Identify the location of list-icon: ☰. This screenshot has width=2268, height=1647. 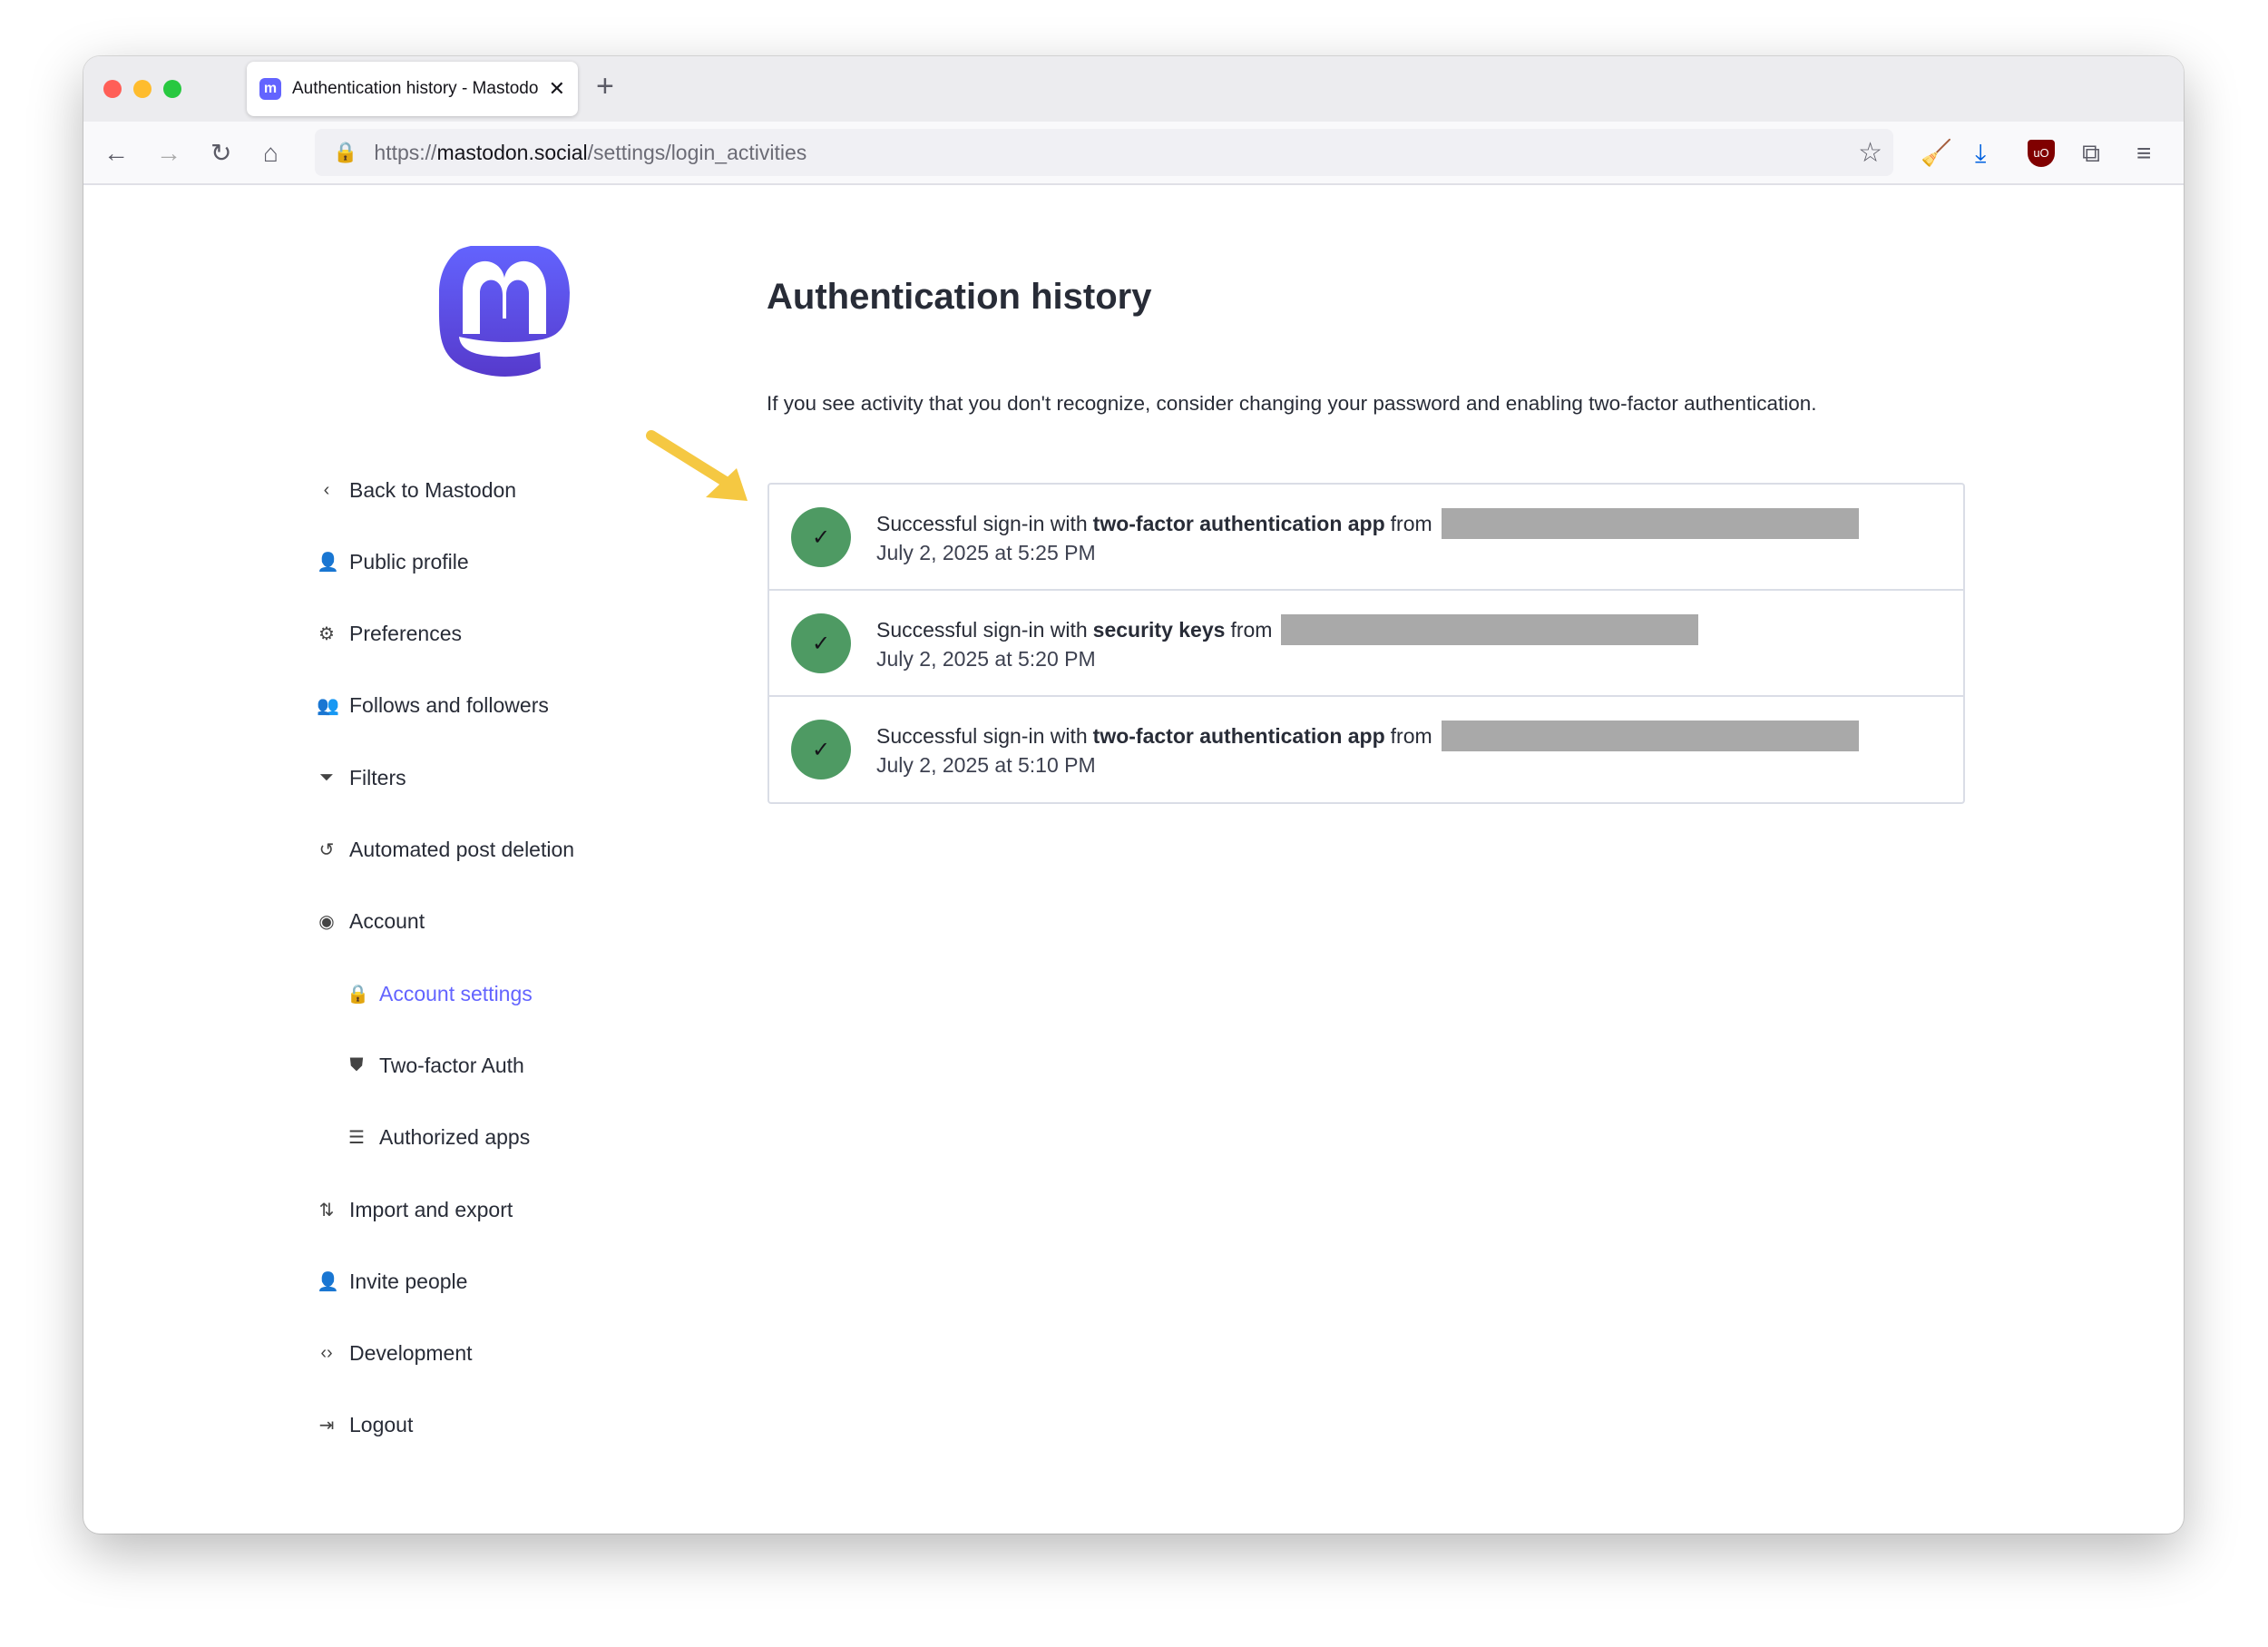
(357, 1138).